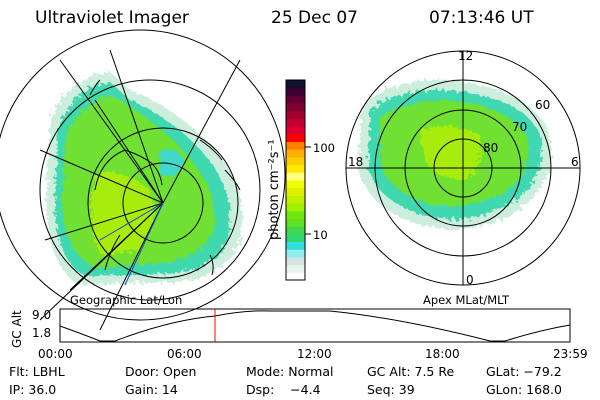 The image size is (600, 400). I want to click on alt-curve, so click(315, 326).